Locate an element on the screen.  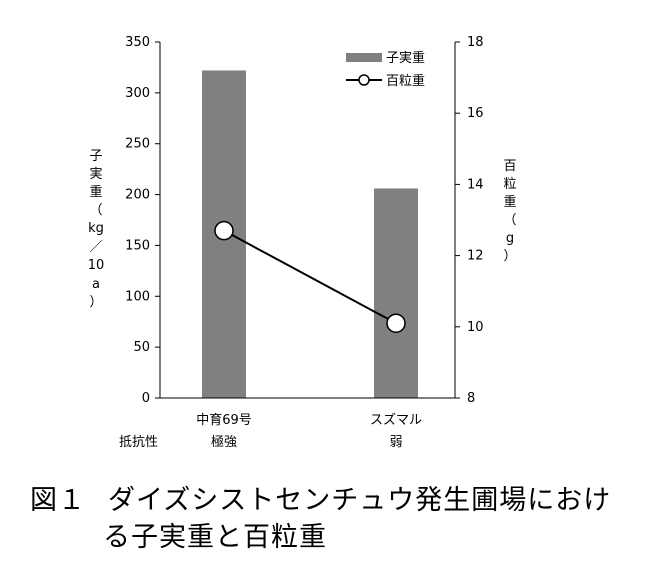
y-left-axis-label-char: a is located at coordinates (96, 284).